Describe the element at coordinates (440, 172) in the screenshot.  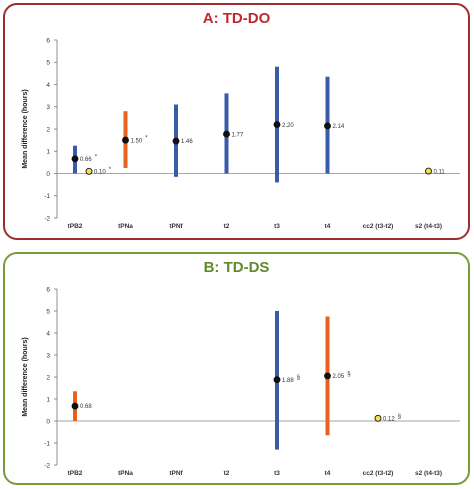
I see `value-label: 0.11` at that location.